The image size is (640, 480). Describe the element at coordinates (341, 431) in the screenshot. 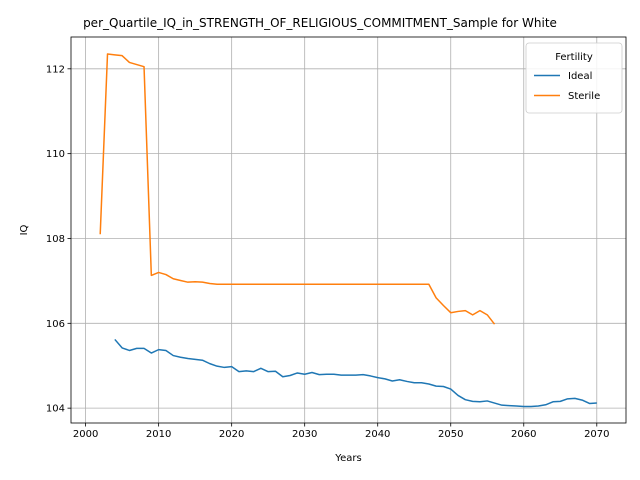

I see `x-axis: 2000 2010 2020 2030 2040 2050 2060 2070` at that location.